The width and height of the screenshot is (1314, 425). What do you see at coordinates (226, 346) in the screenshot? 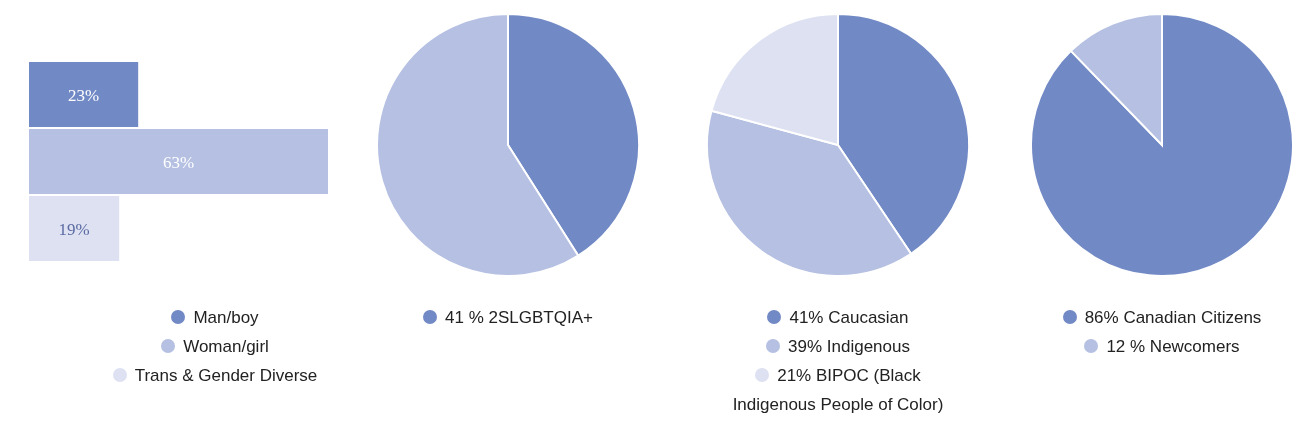
I see `legend-label: Woman/girl` at bounding box center [226, 346].